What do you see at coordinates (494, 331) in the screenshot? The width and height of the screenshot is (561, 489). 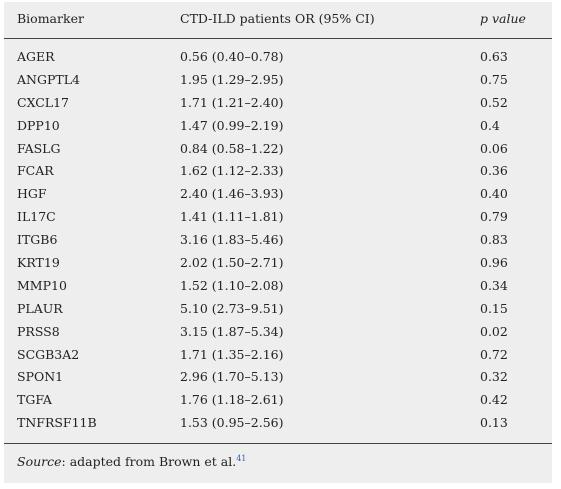 I see `p-value-cell: 0.02` at bounding box center [494, 331].